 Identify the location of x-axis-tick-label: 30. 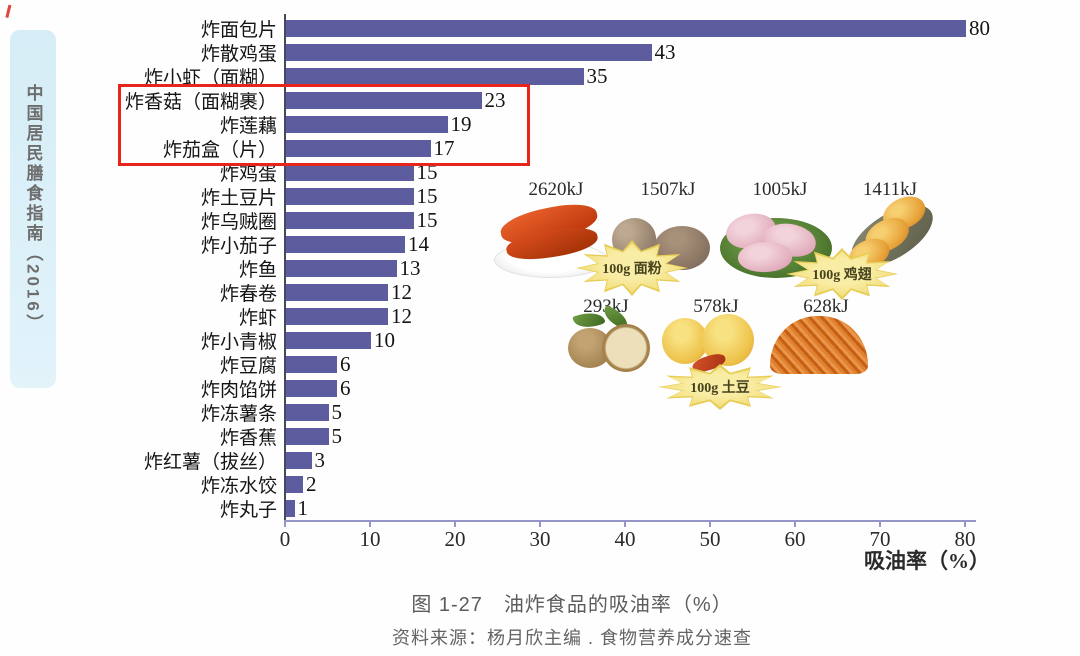
(540, 539).